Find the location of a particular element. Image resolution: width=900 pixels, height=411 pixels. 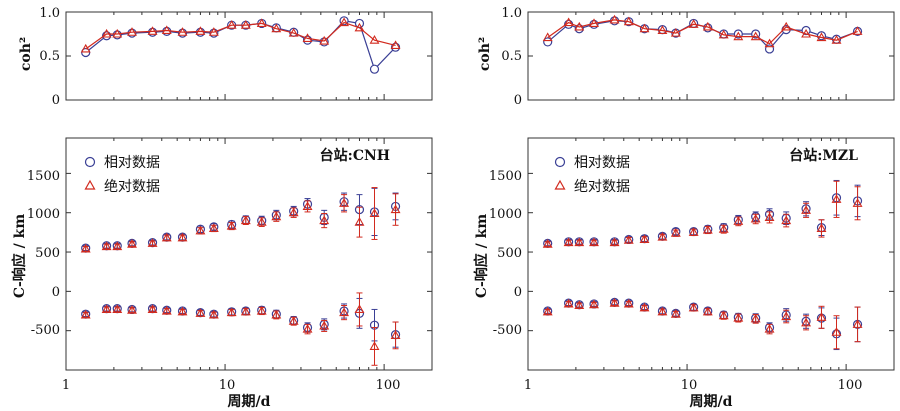

legend-label-relative: 相对数据 is located at coordinates (132, 163).